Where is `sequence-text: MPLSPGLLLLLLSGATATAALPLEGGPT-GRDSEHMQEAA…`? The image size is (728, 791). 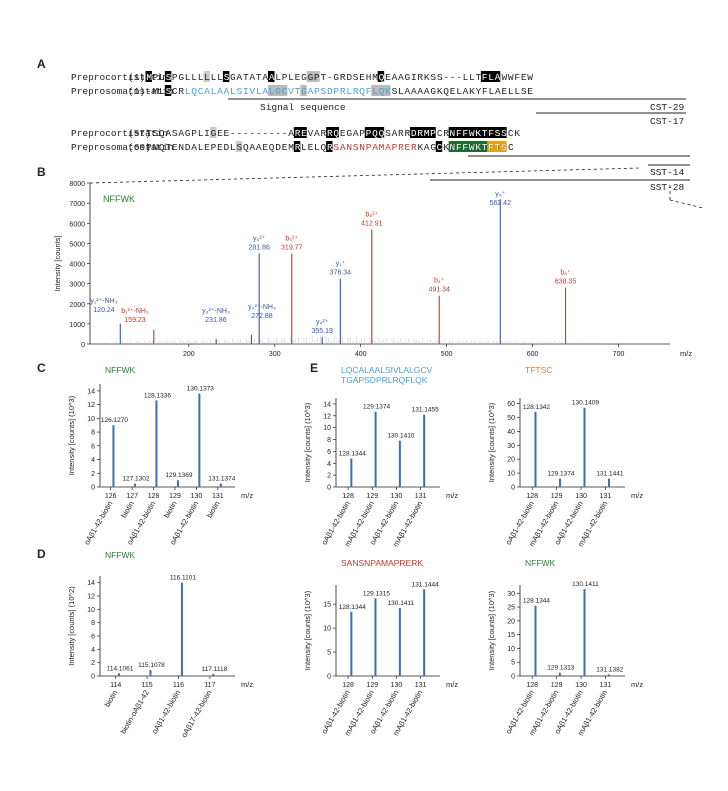
sequence-text: MPLSPGLLLLLLSGATATAALPLEGGPT-GRDSEHMQEAA… is located at coordinates (339, 77).